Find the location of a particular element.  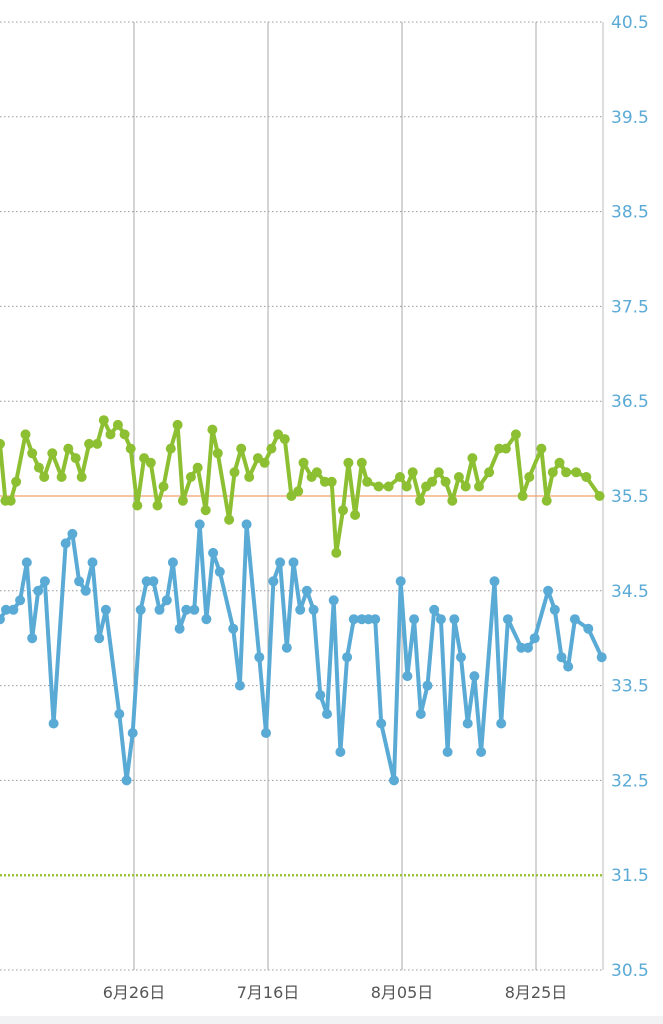

bottom-scroll-bar is located at coordinates (331, 1020).